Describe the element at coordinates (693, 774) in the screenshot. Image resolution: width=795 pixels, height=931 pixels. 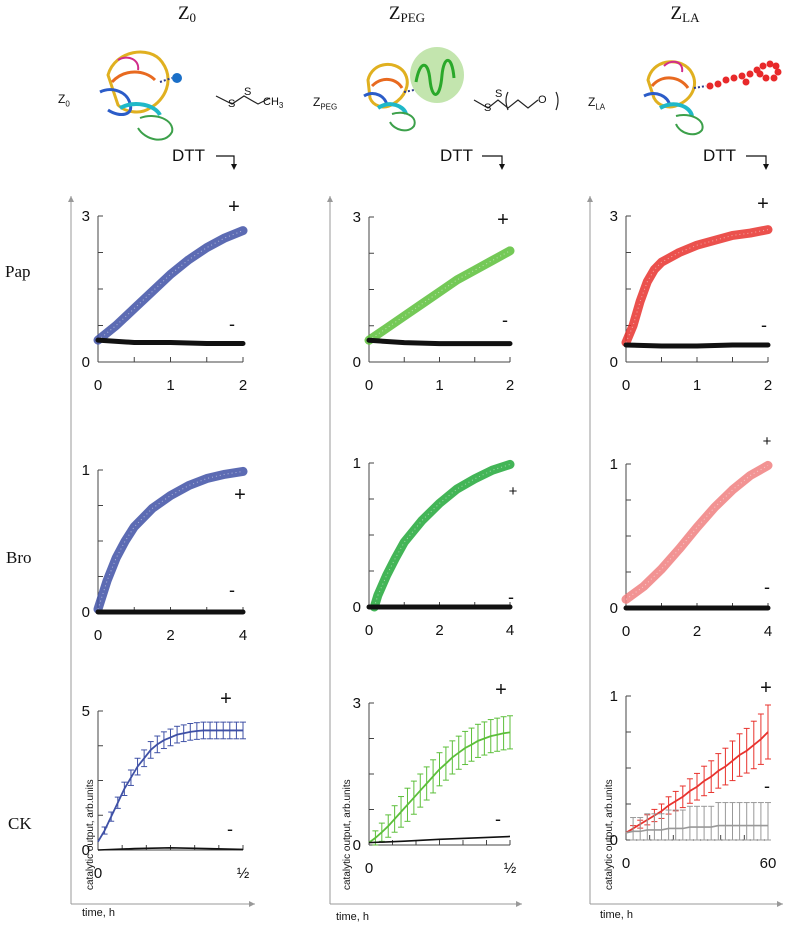
I see `chart-ck-zla: 1 00 60 + -` at that location.